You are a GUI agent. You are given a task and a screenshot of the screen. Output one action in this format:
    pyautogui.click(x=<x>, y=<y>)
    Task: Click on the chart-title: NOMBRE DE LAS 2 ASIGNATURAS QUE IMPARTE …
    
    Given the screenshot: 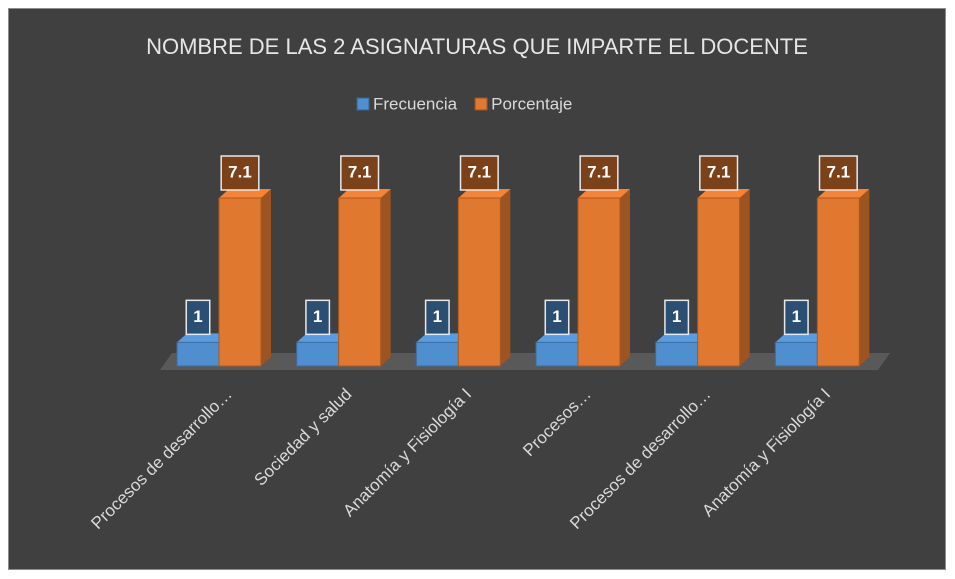 What is the action you would take?
    pyautogui.click(x=477, y=46)
    